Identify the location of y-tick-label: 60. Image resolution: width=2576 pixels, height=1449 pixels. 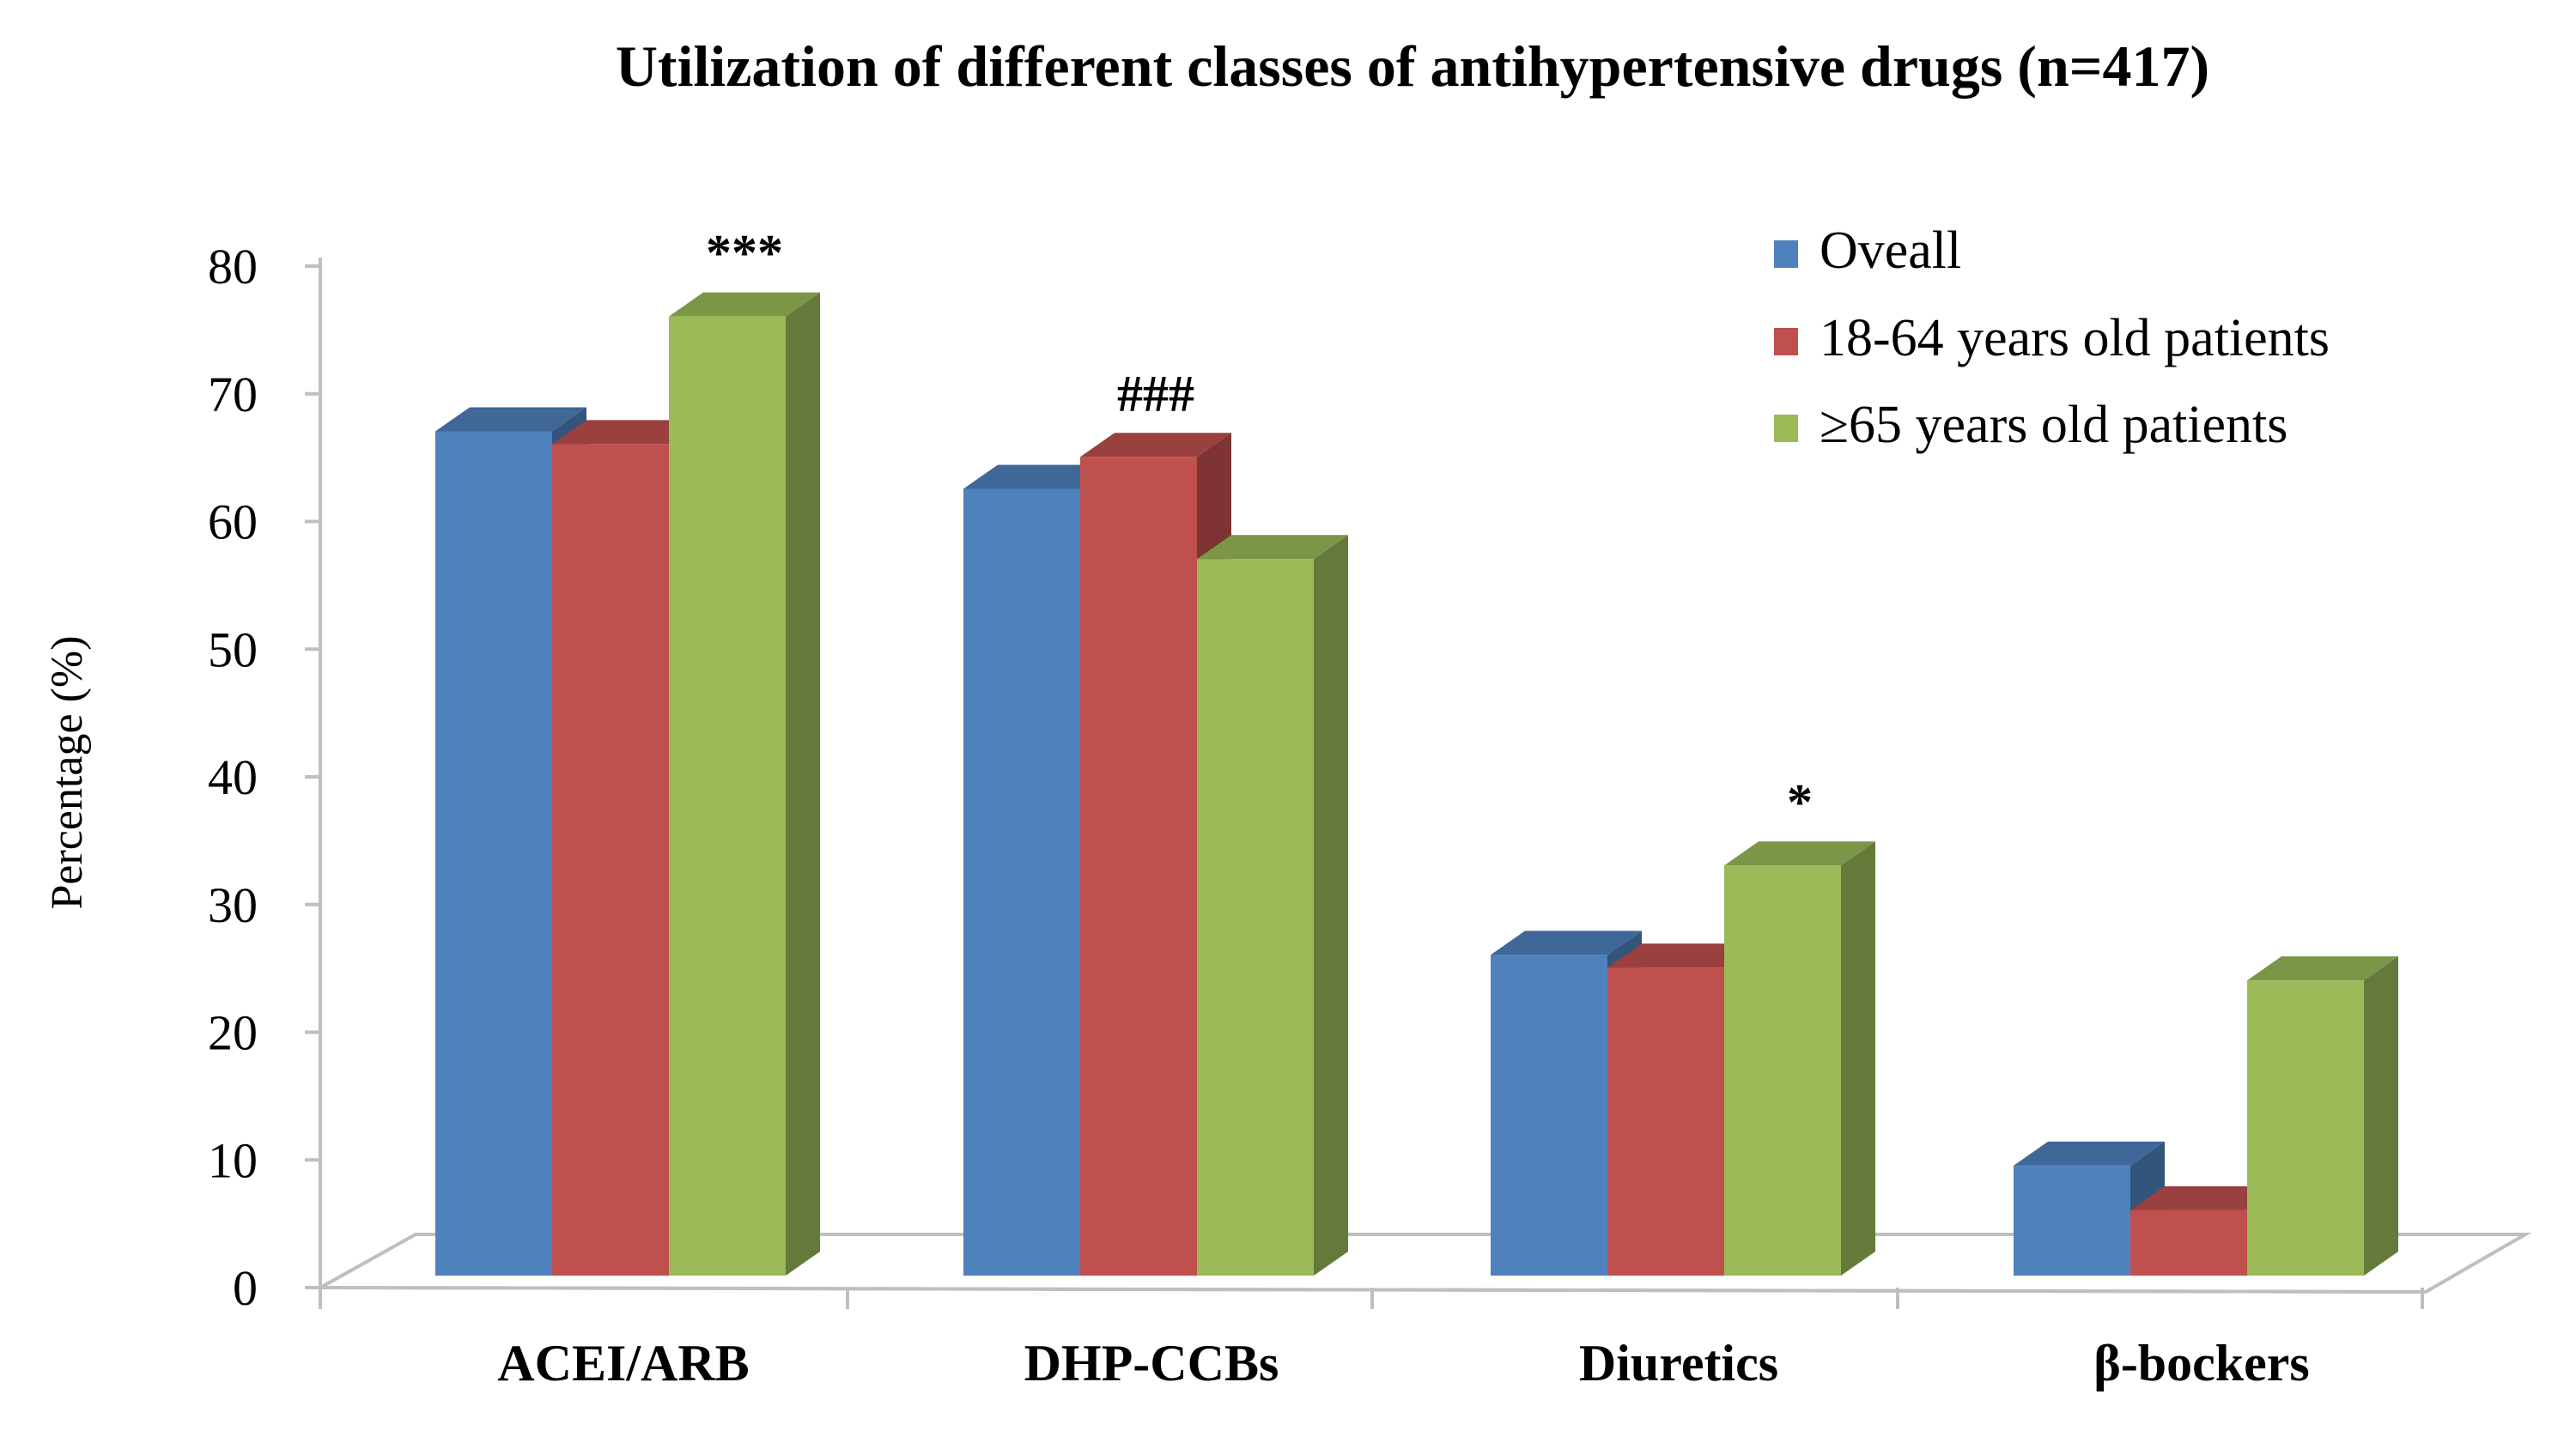
(233, 522).